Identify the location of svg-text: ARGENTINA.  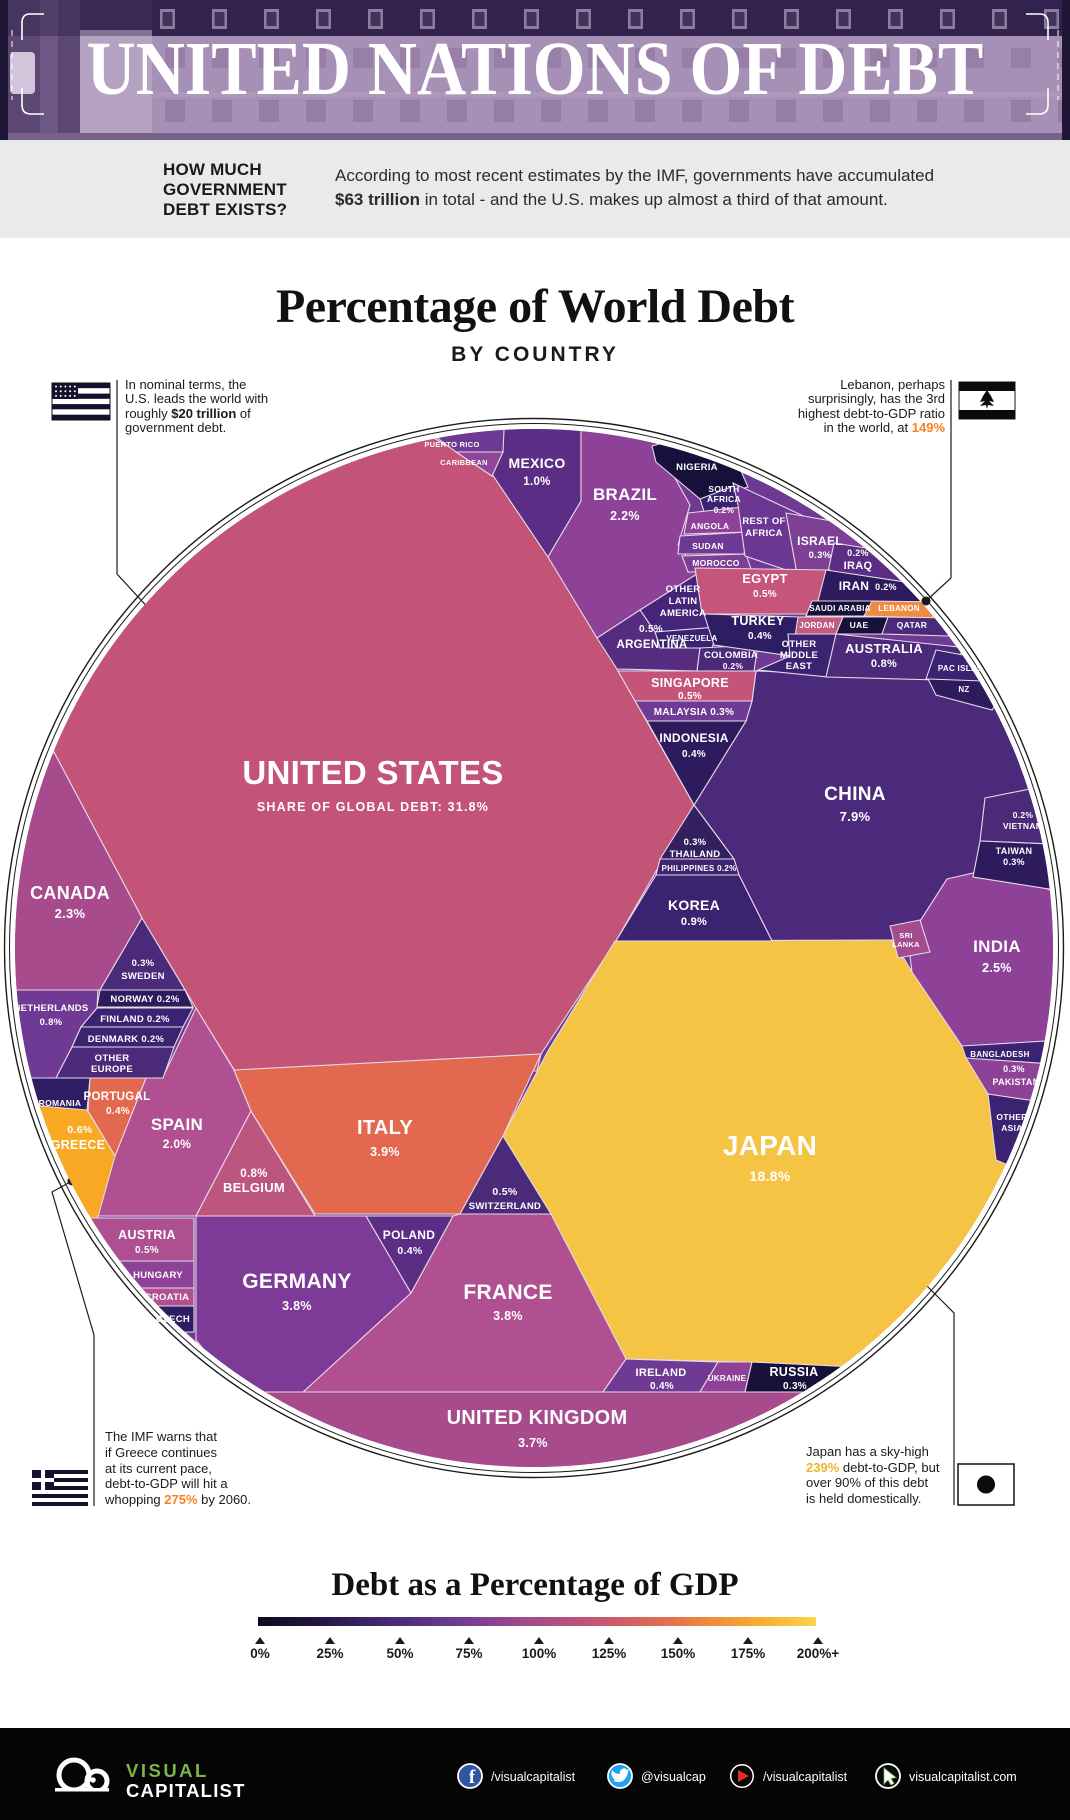
(651, 645).